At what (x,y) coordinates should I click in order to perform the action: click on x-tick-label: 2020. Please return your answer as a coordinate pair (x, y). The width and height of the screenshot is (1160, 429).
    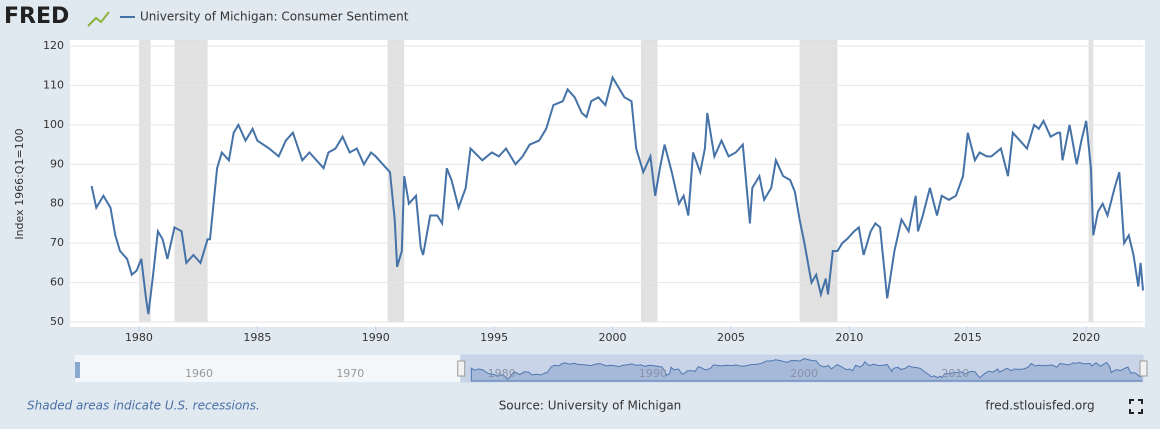
    Looking at the image, I should click on (1086, 337).